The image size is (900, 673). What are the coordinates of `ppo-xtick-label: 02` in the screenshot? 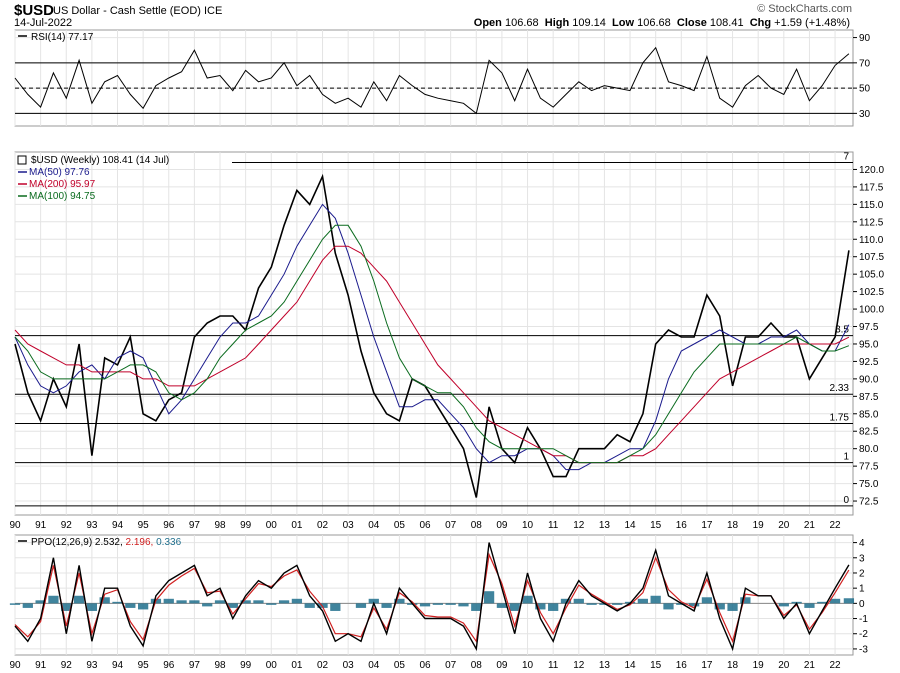 It's located at (323, 665).